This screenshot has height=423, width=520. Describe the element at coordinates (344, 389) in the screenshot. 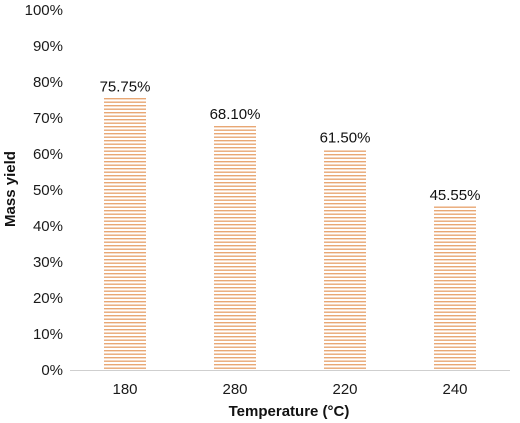

I see `x-tick-label: 220` at that location.